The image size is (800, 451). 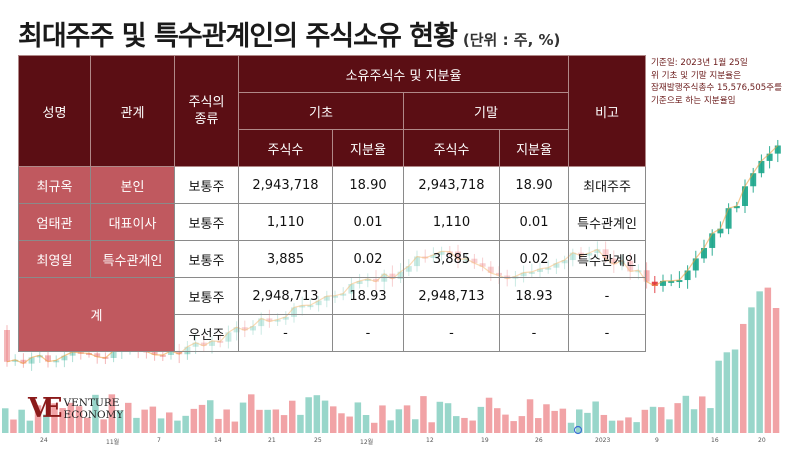 What do you see at coordinates (486, 111) in the screenshot?
I see `header-end: 기말` at bounding box center [486, 111].